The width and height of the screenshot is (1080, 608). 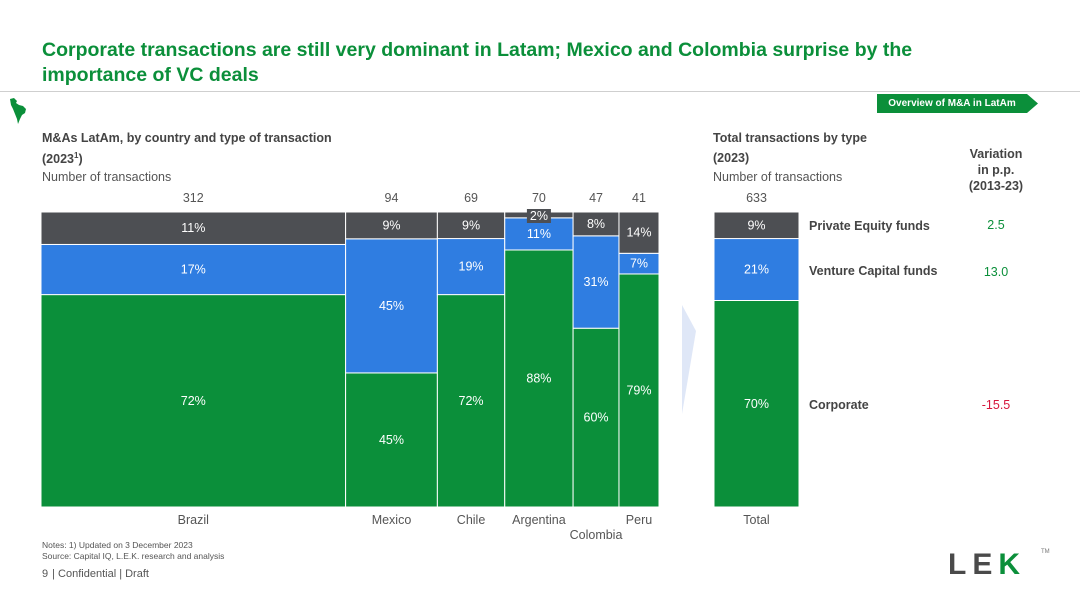 I want to click on latam-argentina-corporate-segment, so click(x=539, y=378).